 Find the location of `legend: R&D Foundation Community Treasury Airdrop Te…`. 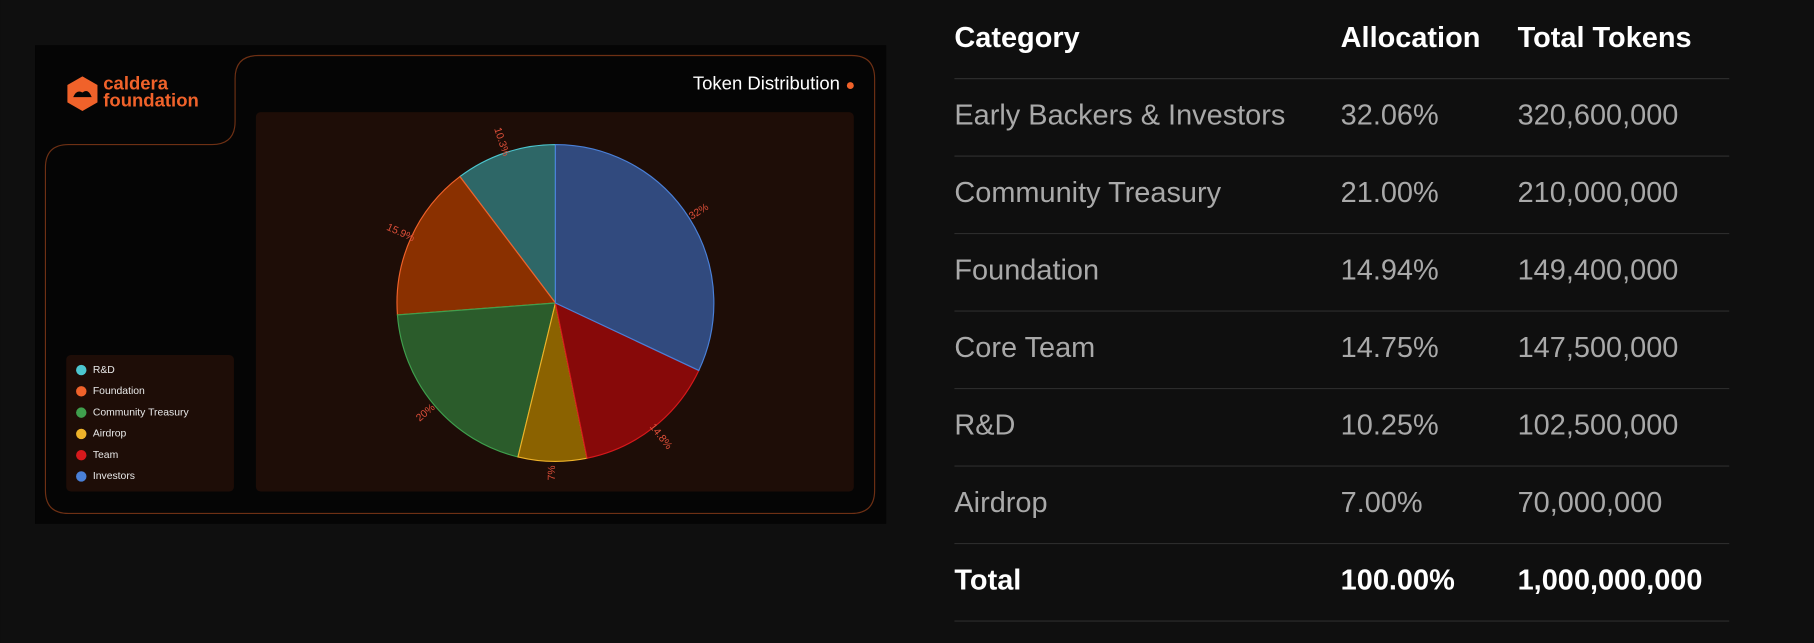

legend: R&D Foundation Community Treasury Airdrop Te… is located at coordinates (132, 423).